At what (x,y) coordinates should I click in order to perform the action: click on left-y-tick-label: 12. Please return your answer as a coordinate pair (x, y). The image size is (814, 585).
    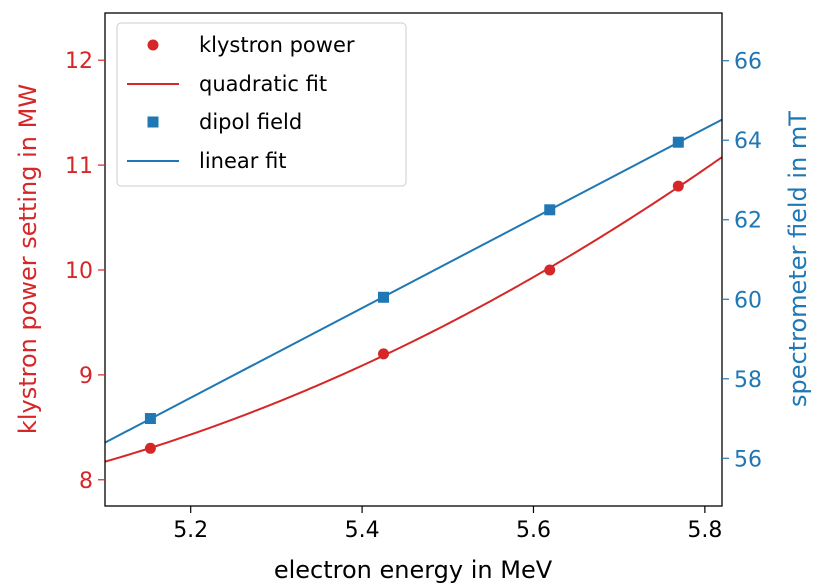
    Looking at the image, I should click on (79, 61).